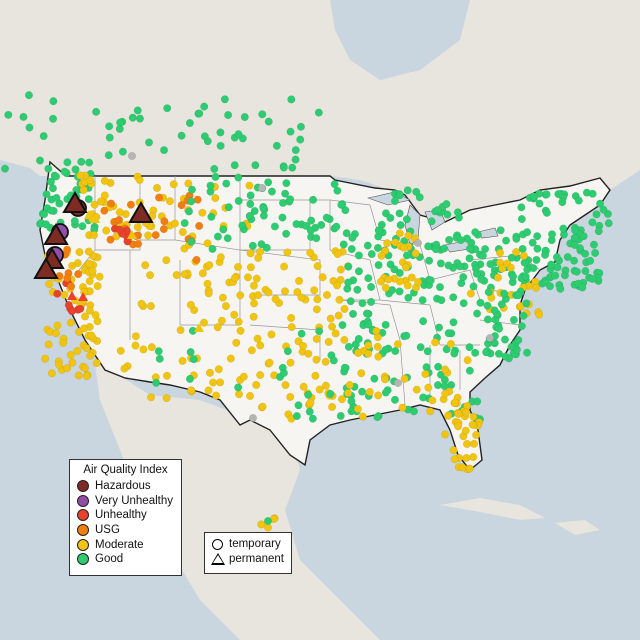 The width and height of the screenshot is (640, 640). I want to click on unhealthy-swatch, so click(83, 515).